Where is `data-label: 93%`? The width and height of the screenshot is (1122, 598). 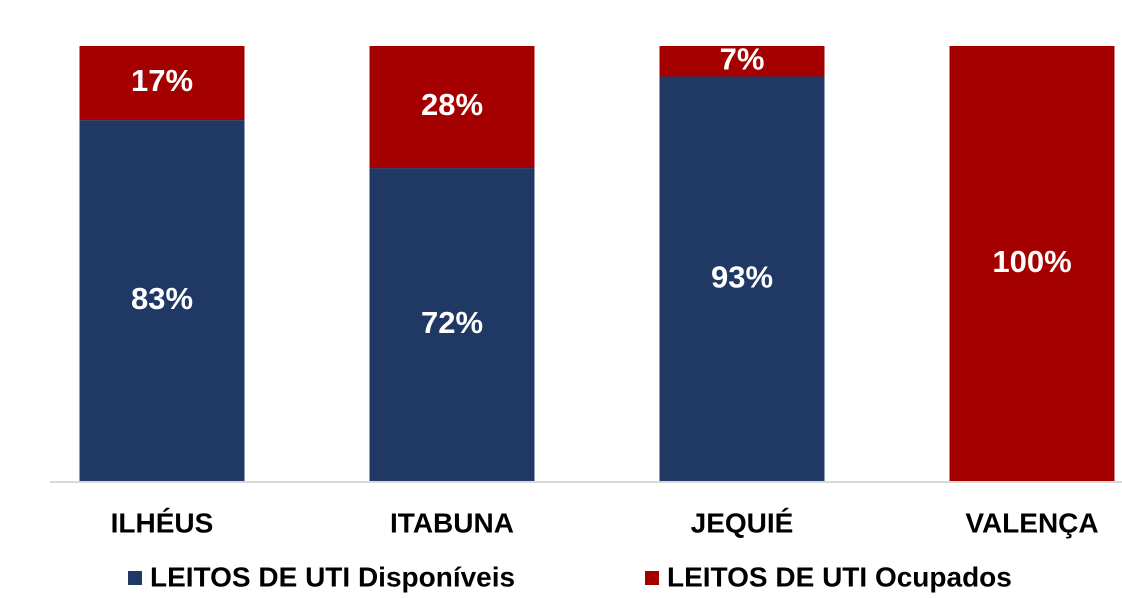 data-label: 93% is located at coordinates (742, 276).